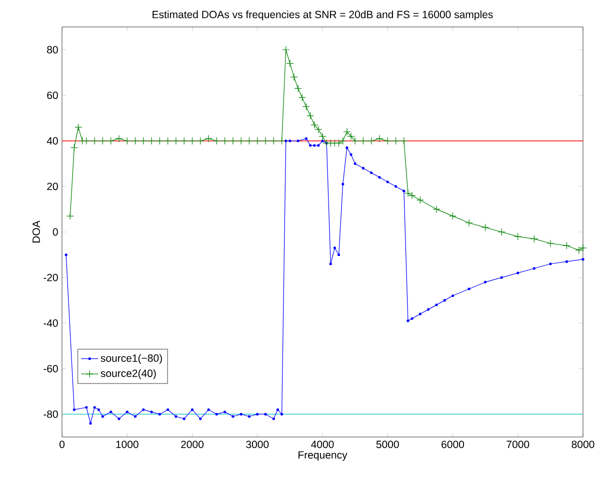  Describe the element at coordinates (52, 186) in the screenshot. I see `y-tick-label: 20` at that location.